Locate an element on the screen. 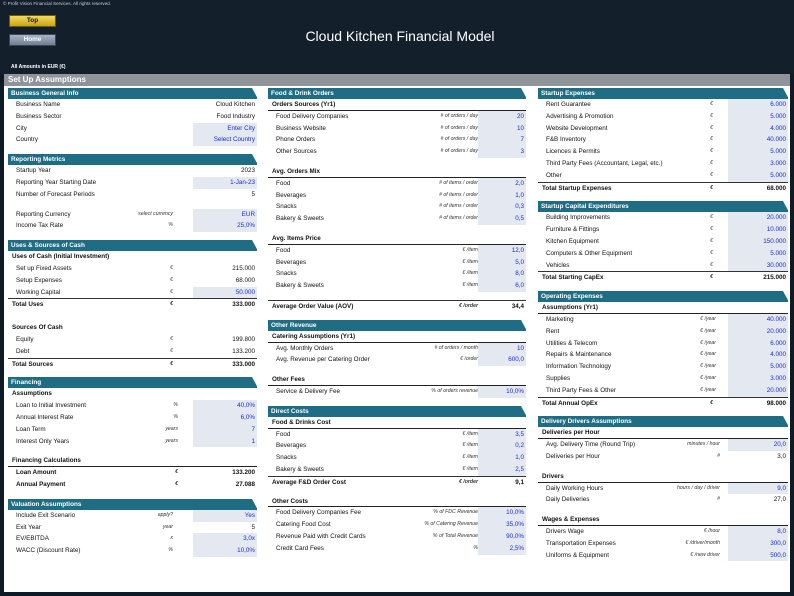 The height and width of the screenshot is (596, 794). input-cell: 3,5 is located at coordinates (502, 434).